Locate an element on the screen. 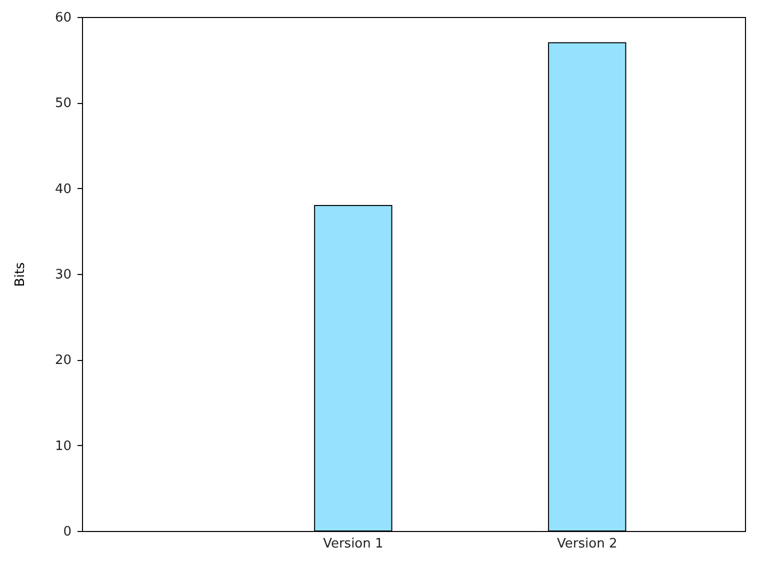  y-axis-title: Bits is located at coordinates (20, 274).